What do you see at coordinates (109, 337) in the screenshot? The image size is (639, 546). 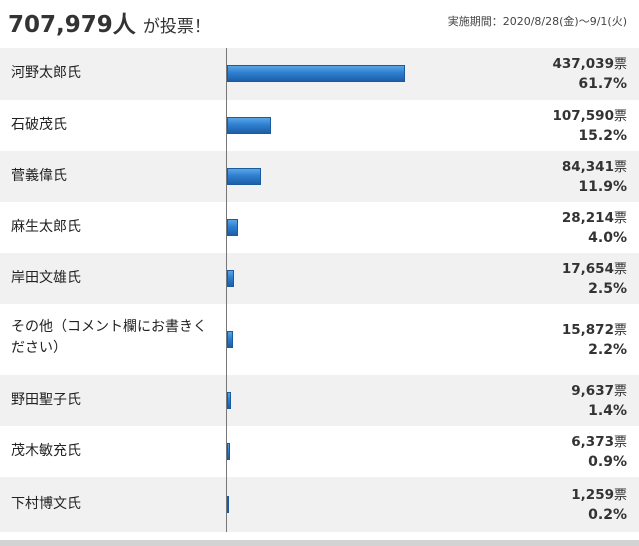 I see `candidate-name: その他（コメント欄にお書きください）` at bounding box center [109, 337].